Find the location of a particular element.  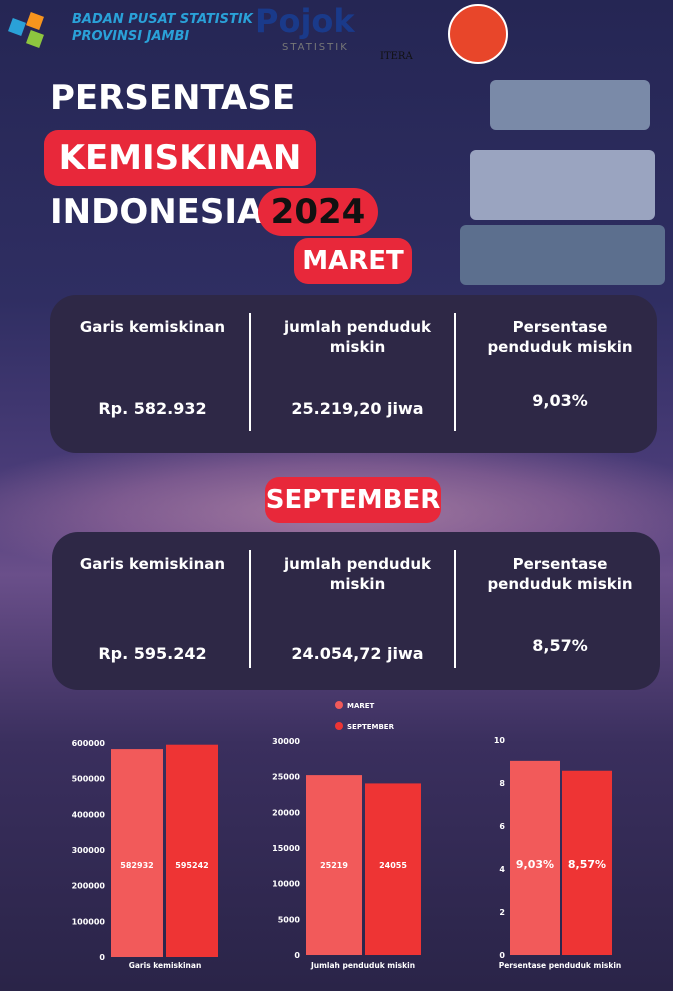

title: INDONESIA is located at coordinates (157, 212).